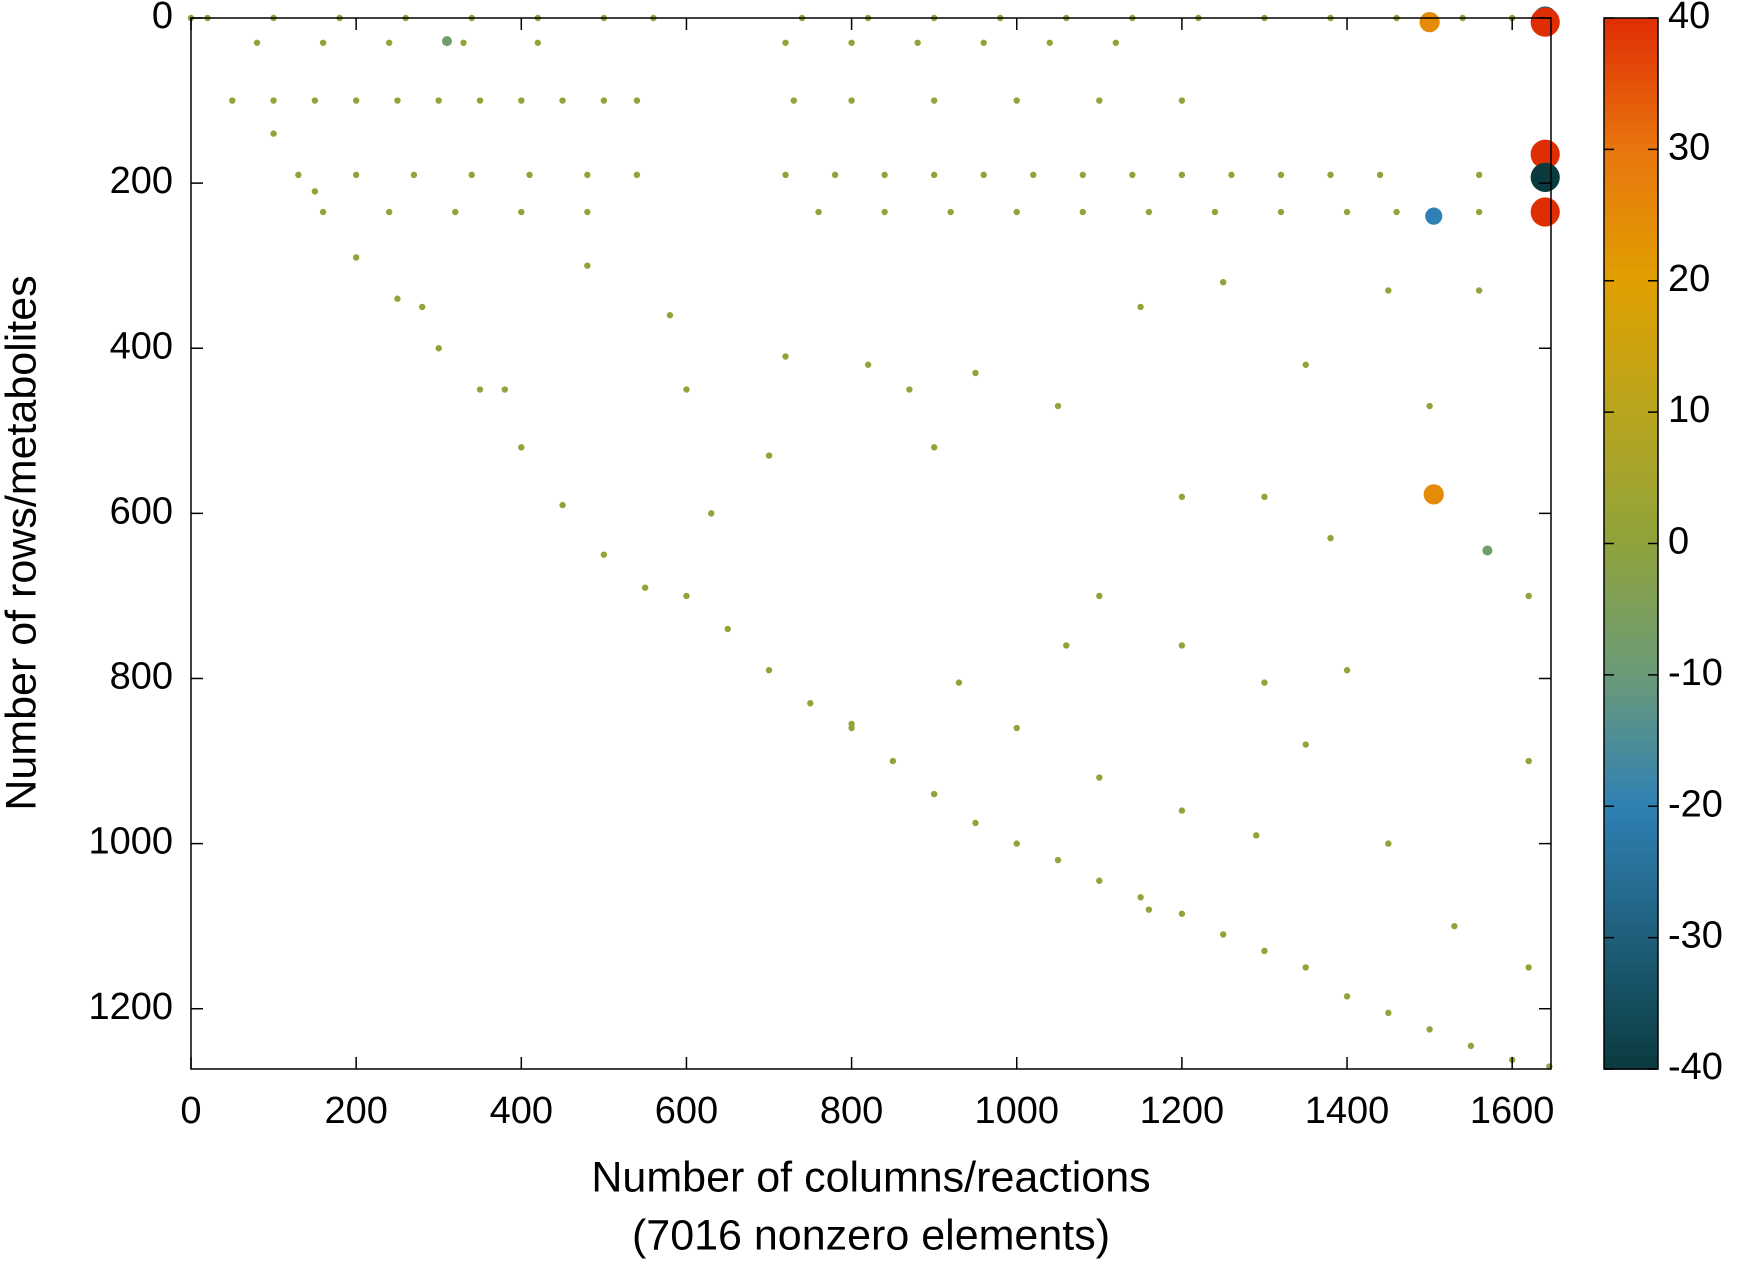 Image resolution: width=1750 pixels, height=1278 pixels. I want to click on colorbar-tick-label: -30, so click(1695, 936).